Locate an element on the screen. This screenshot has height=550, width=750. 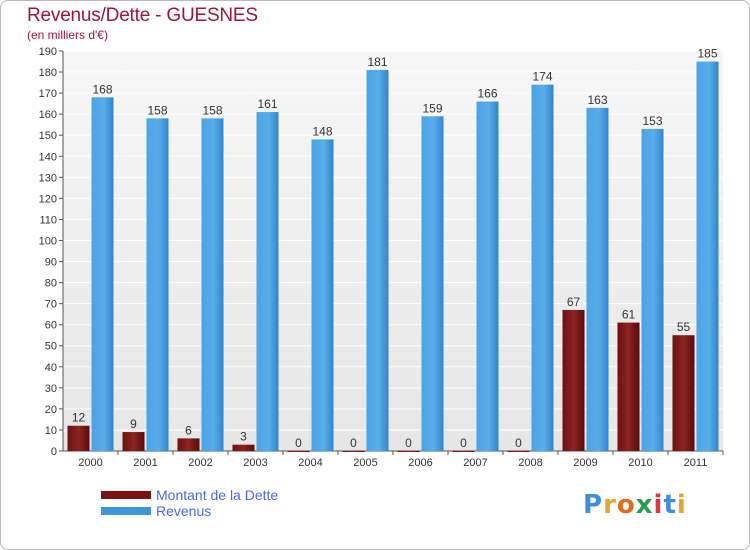
y-tick-label: 10 is located at coordinates (51, 431).